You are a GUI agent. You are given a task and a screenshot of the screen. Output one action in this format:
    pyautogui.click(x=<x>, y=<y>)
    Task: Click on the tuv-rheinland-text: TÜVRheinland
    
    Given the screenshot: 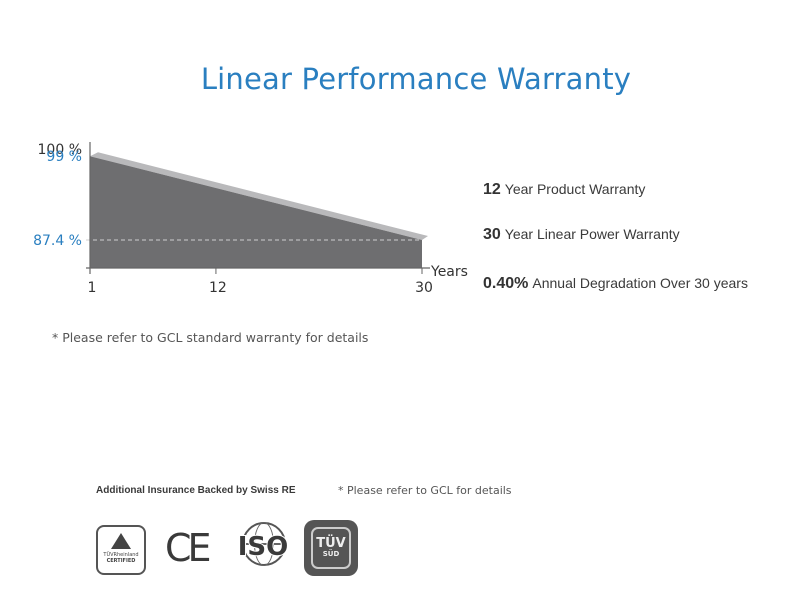 What is the action you would take?
    pyautogui.click(x=121, y=555)
    